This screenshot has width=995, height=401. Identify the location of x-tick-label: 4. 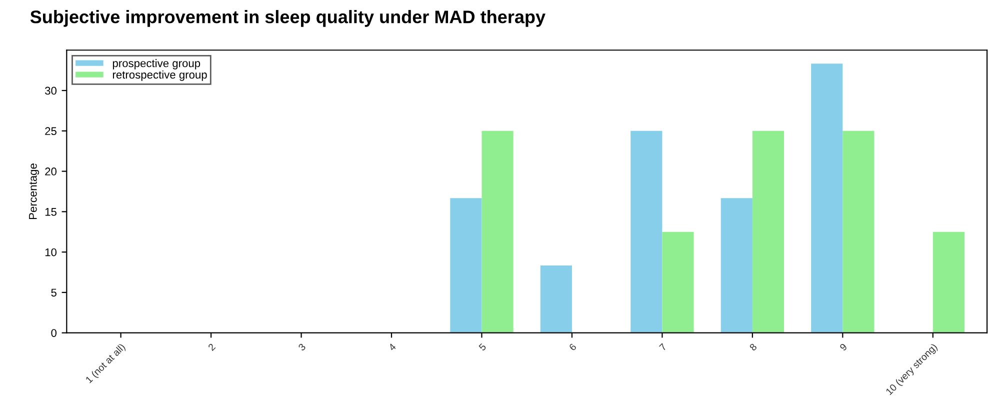
(392, 347).